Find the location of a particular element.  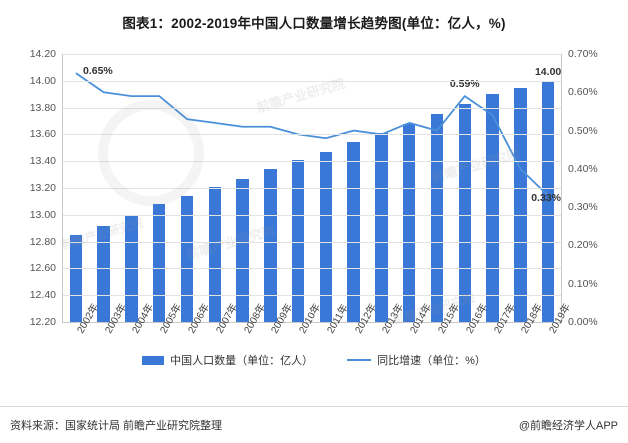

y-axis-tick-right: 0.10% is located at coordinates (583, 283).